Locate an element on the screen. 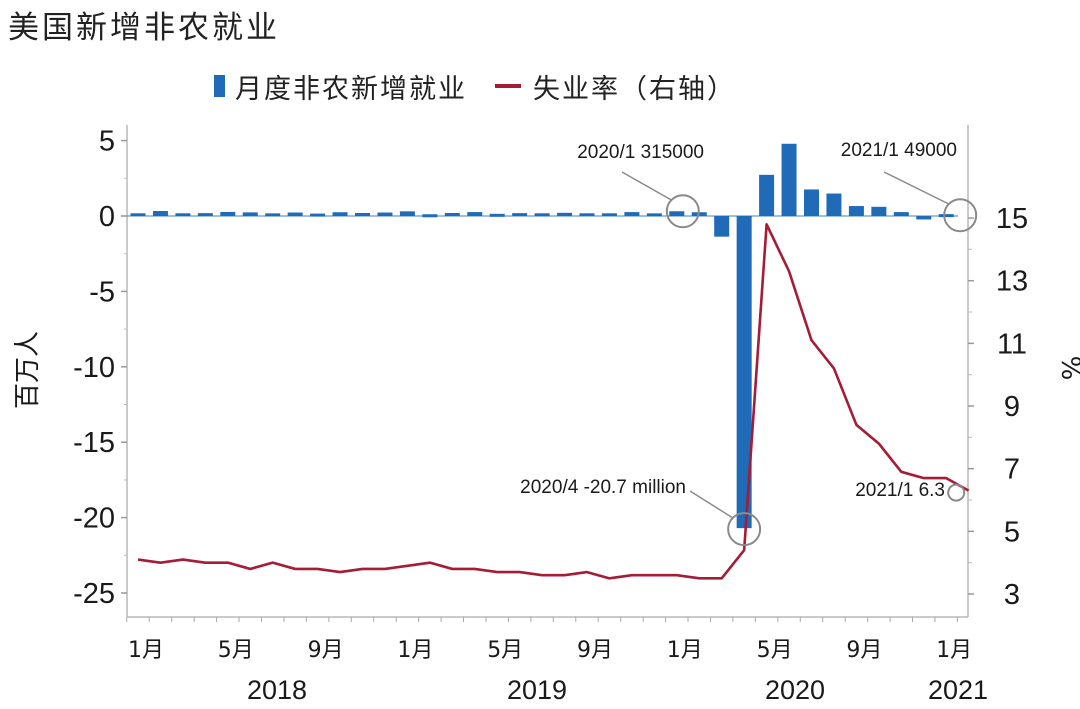  right-tick-label: 9 is located at coordinates (1012, 407).